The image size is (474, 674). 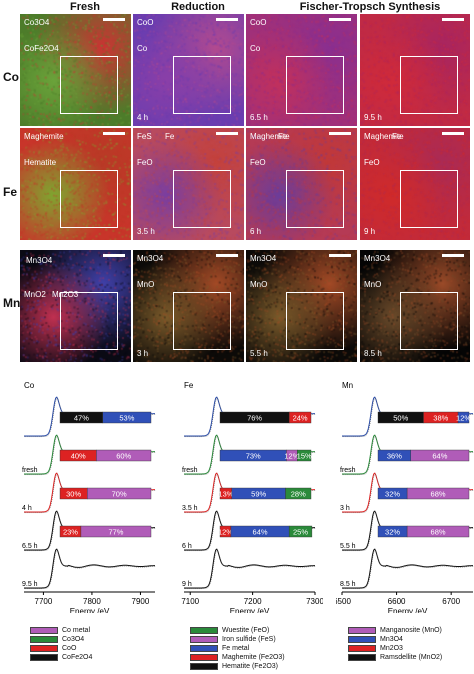 I want to click on header-fresh: Fresh, so click(x=85, y=7).